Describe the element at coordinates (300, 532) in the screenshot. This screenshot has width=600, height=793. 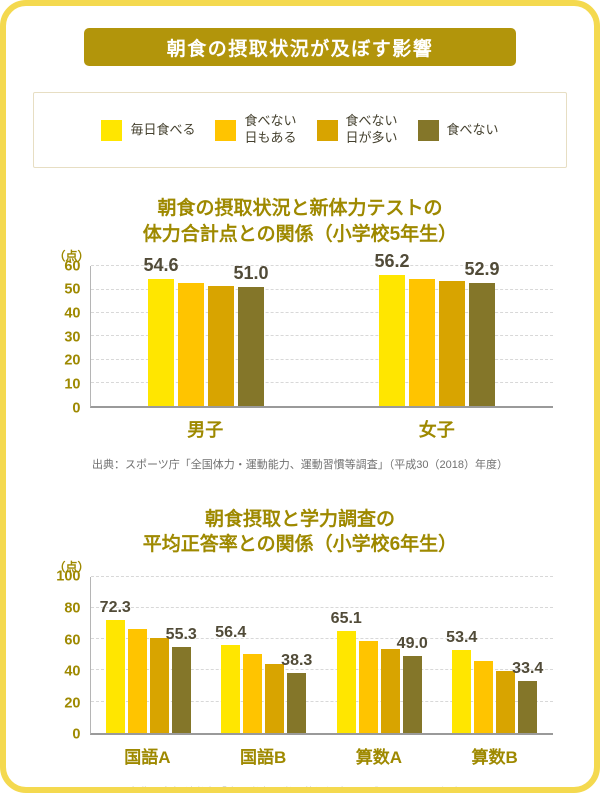
I see `academic-chart-title: 朝食摂取と学力調査の 平均正答率との関係（小学校6年生）` at that location.